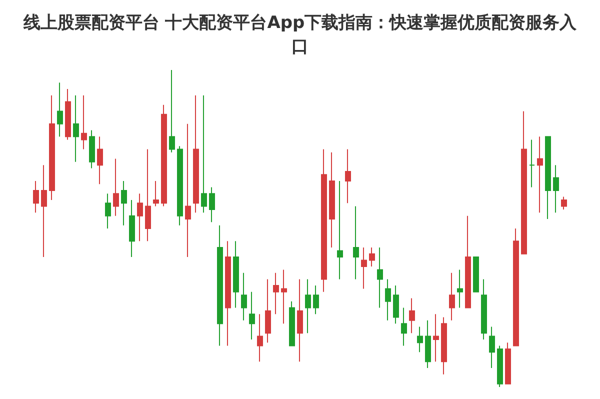 Image resolution: width=600 pixels, height=399 pixels. I want to click on chart-title: 线上股票配资平台 十大配资平台App下载指南：快速掌握优质配资服务入口, so click(300, 35).